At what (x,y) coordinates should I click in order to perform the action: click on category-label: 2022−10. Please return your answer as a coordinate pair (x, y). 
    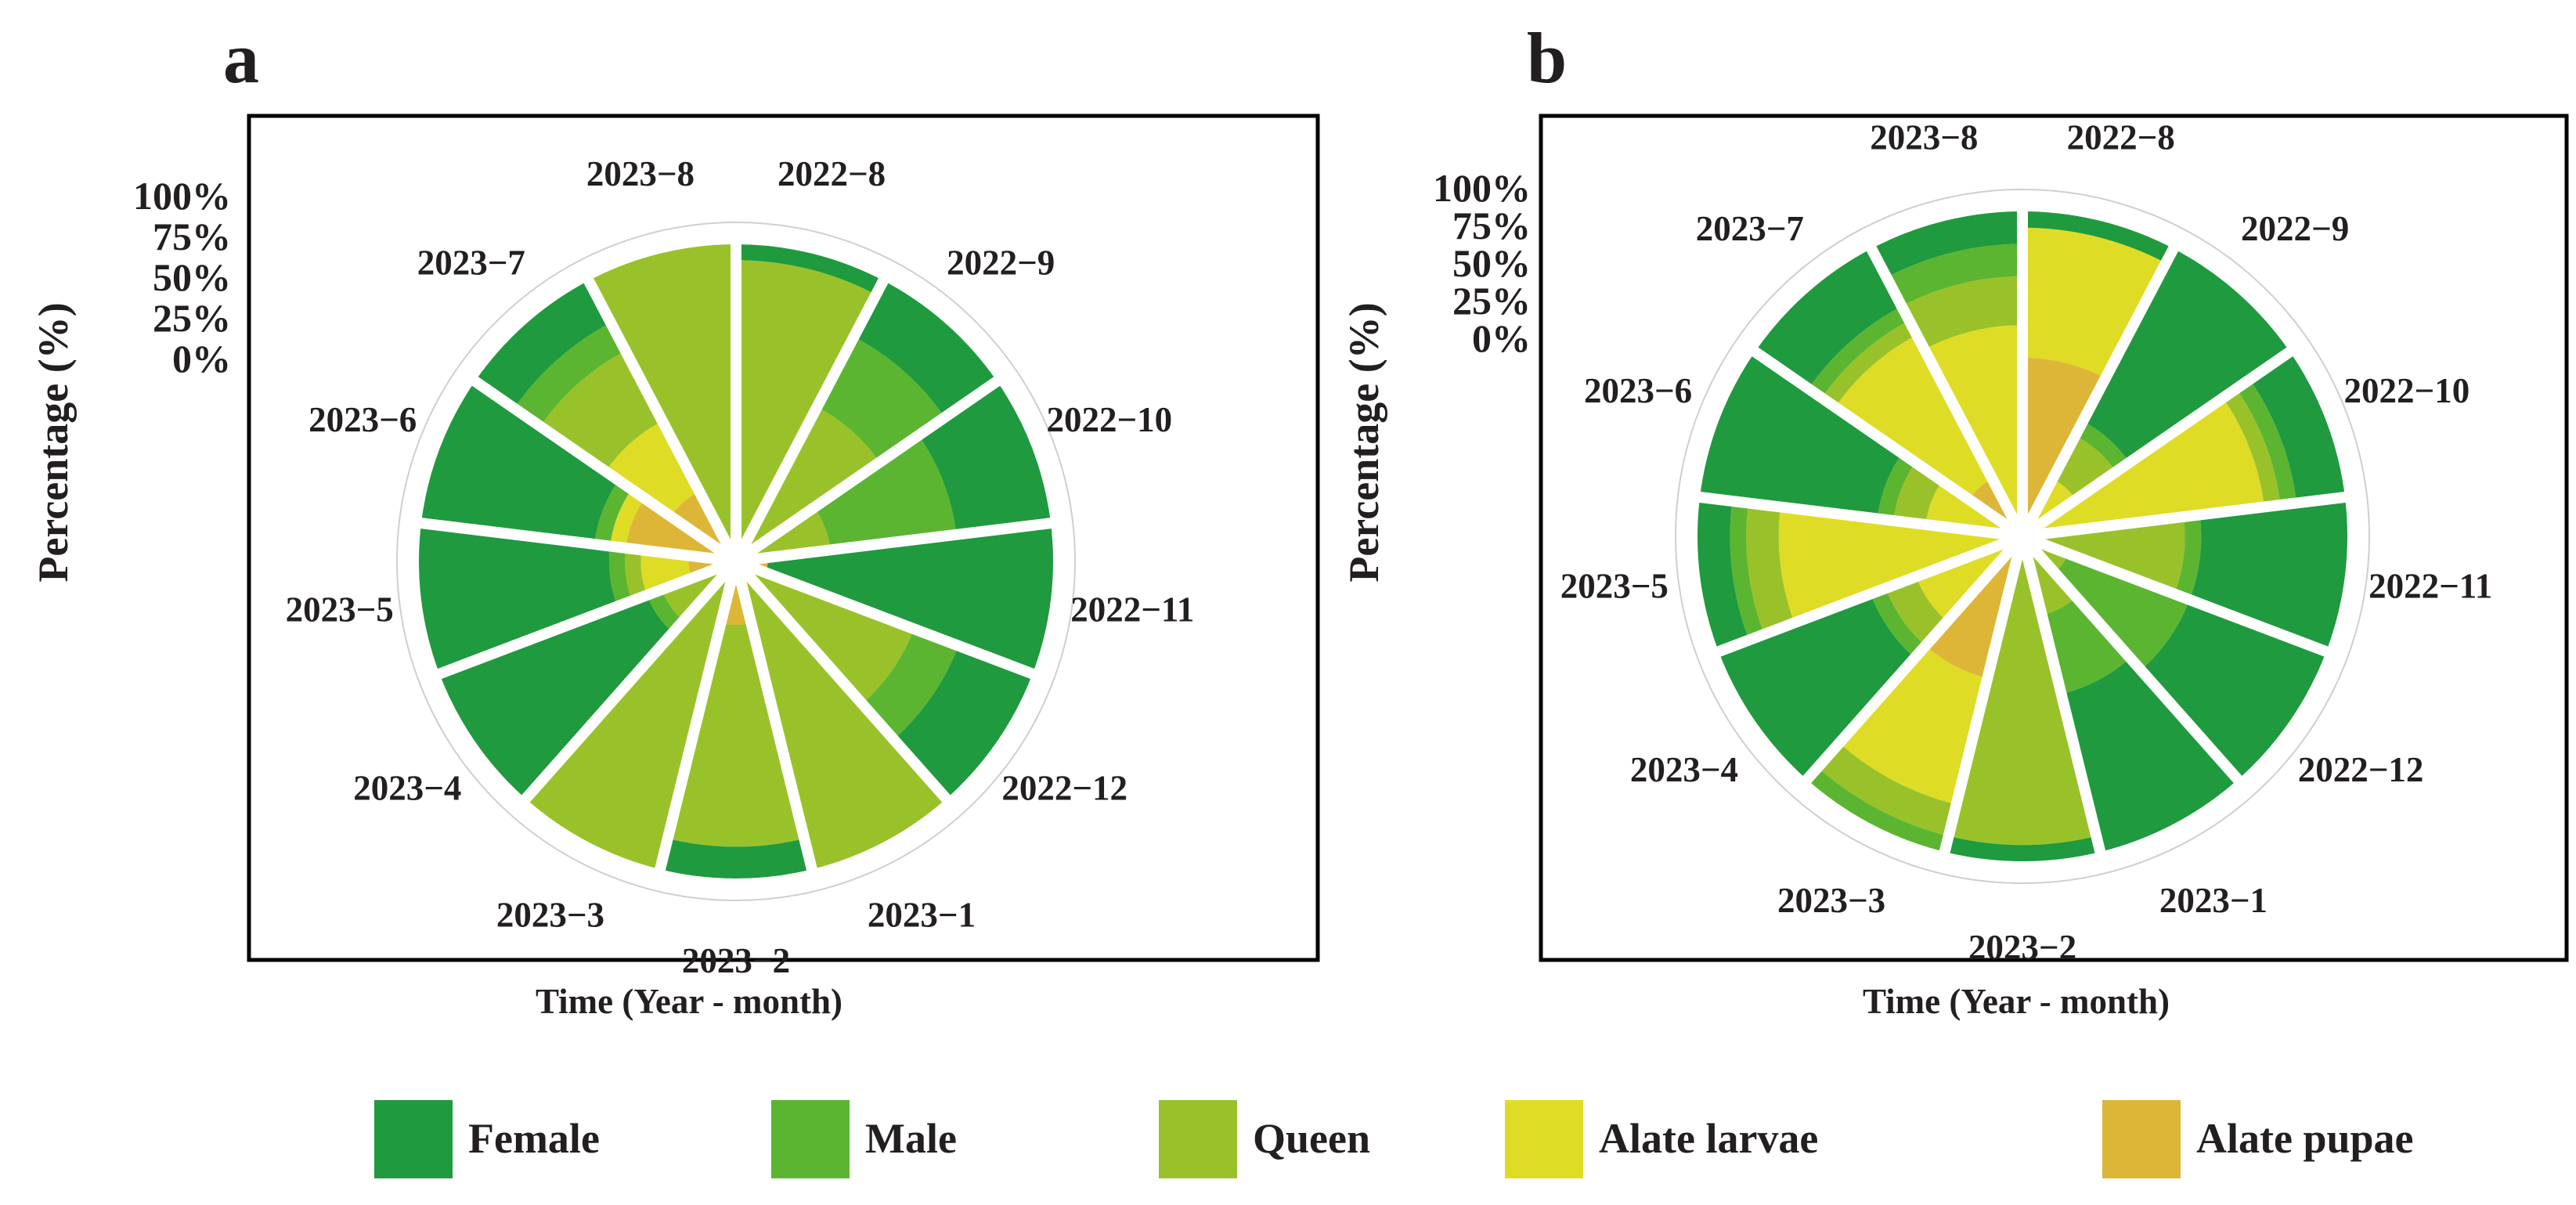
    Looking at the image, I should click on (2407, 390).